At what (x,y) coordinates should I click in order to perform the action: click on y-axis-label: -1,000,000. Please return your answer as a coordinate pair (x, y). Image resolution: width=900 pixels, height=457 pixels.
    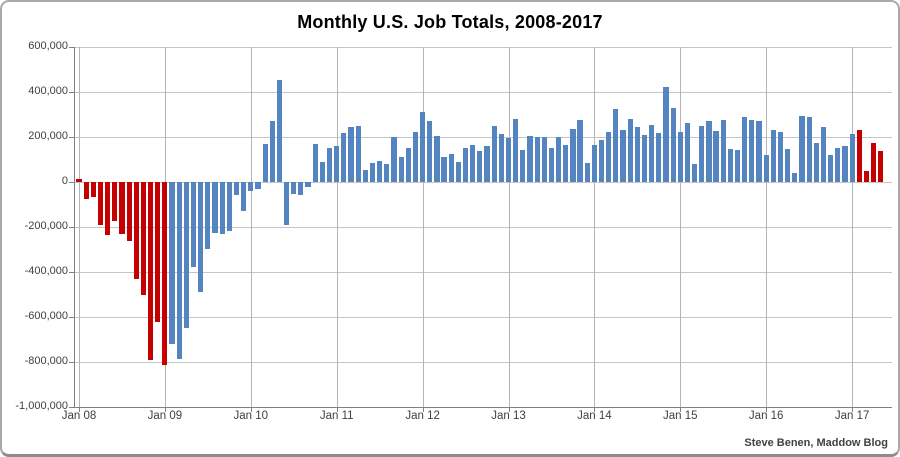
    Looking at the image, I should click on (41, 406).